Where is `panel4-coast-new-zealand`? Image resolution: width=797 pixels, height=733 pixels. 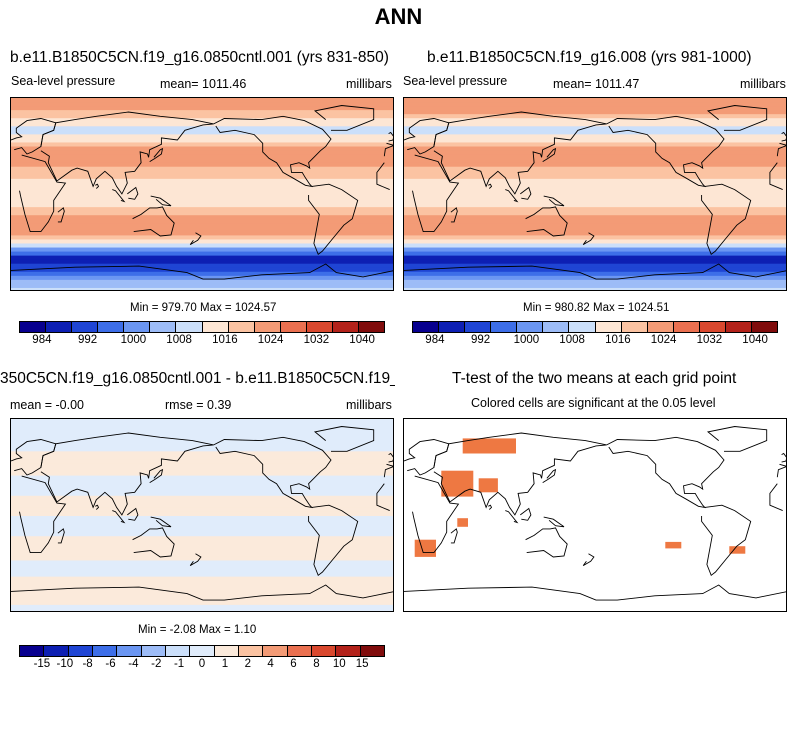
panel4-coast-new-zealand is located at coordinates (588, 559).